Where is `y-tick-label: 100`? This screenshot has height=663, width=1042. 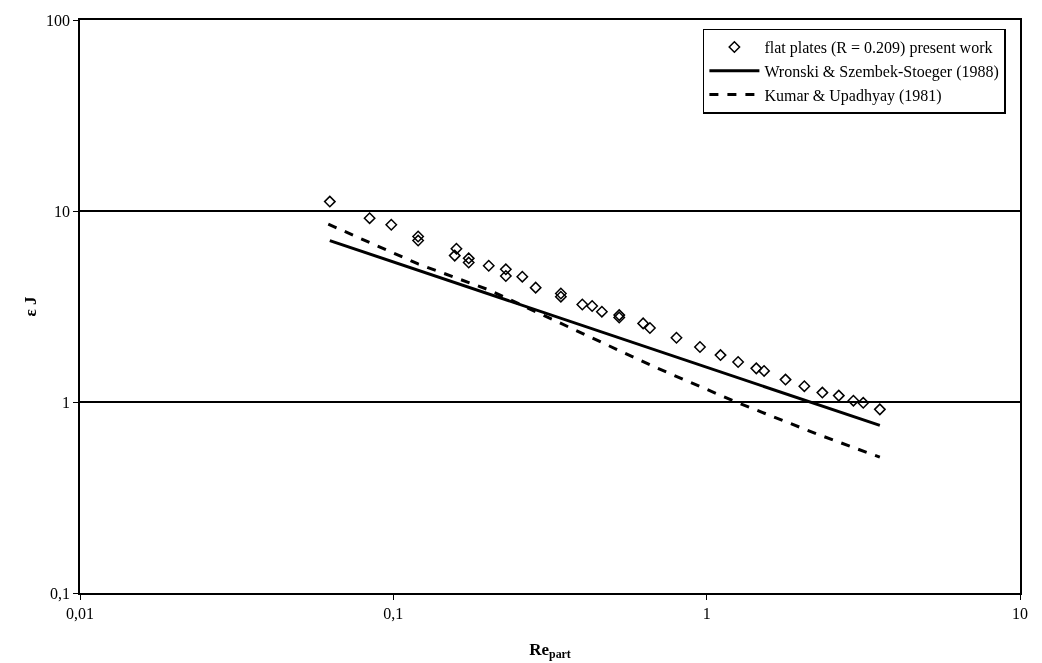
y-tick-label: 100 is located at coordinates (58, 20).